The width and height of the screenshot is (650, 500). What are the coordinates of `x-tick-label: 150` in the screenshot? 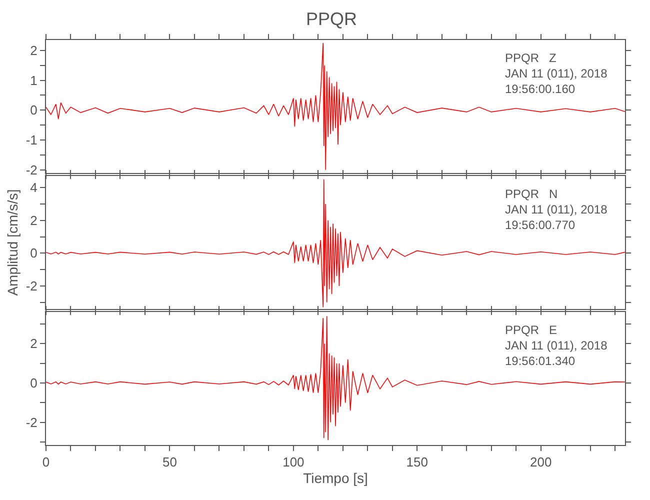 It's located at (417, 462).